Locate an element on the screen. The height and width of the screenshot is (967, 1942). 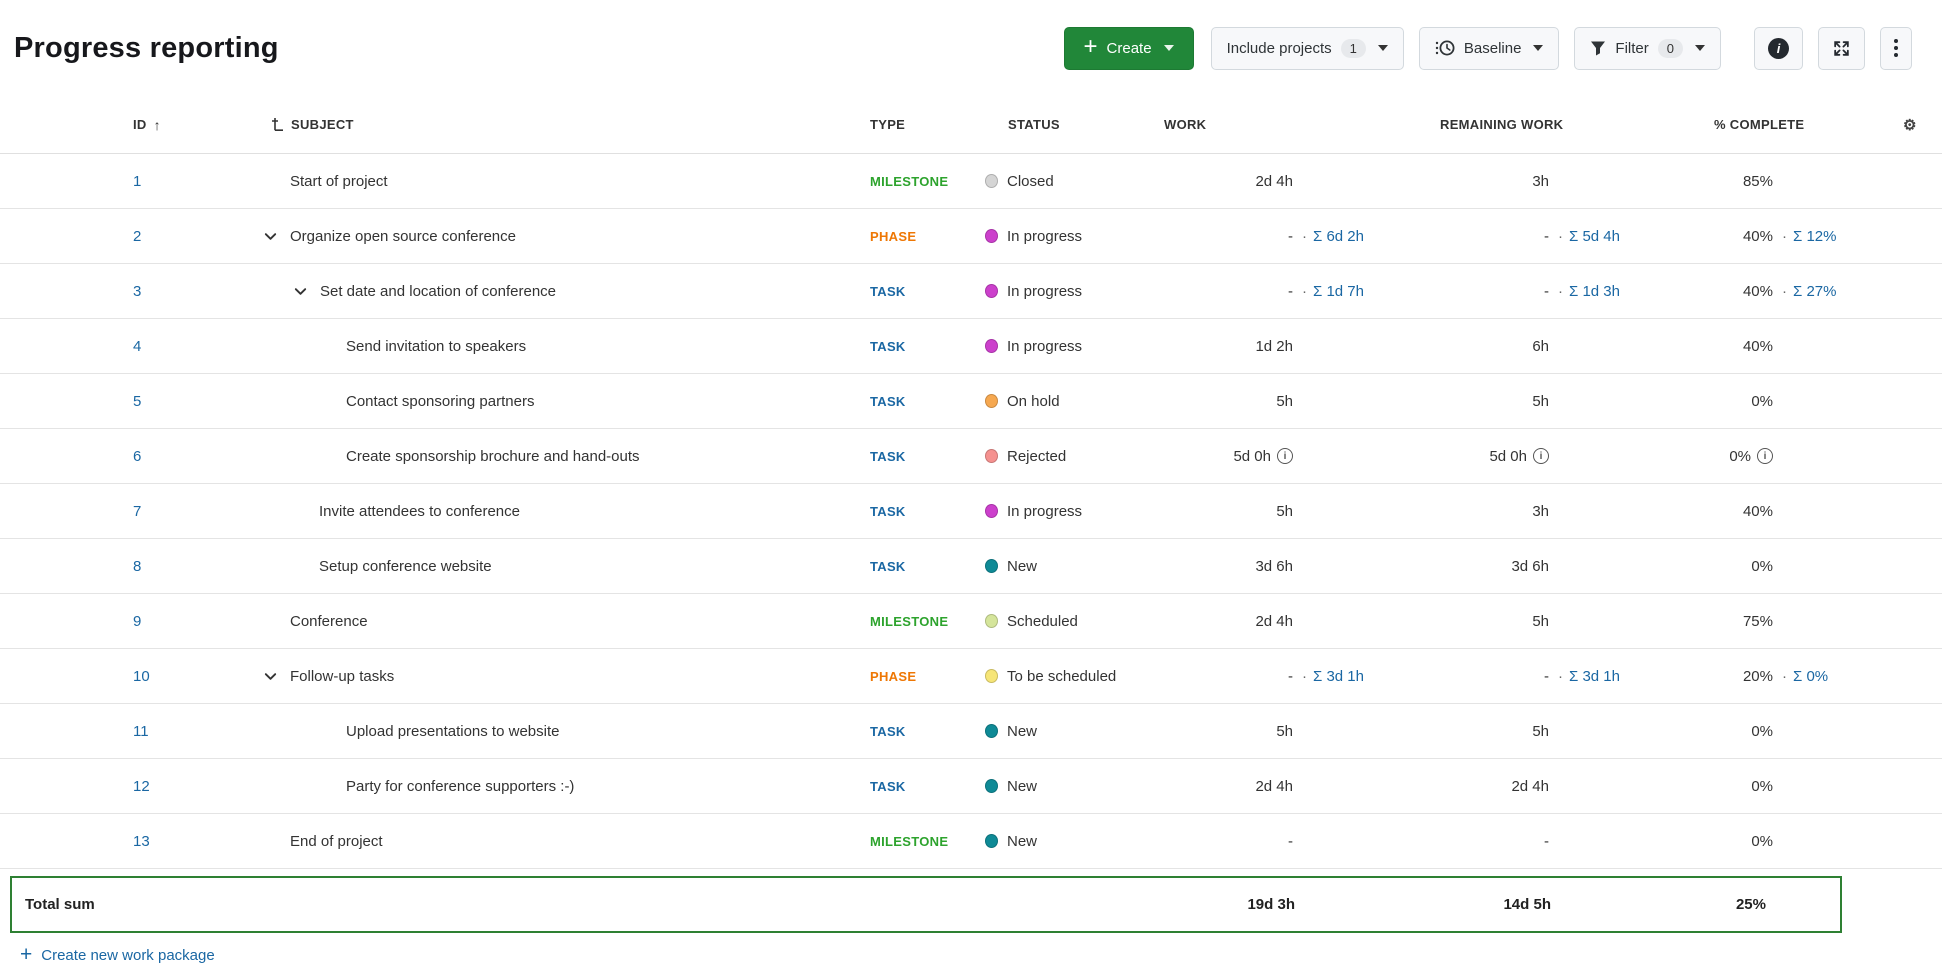
chevron-down-icon is located at coordinates (1700, 48).